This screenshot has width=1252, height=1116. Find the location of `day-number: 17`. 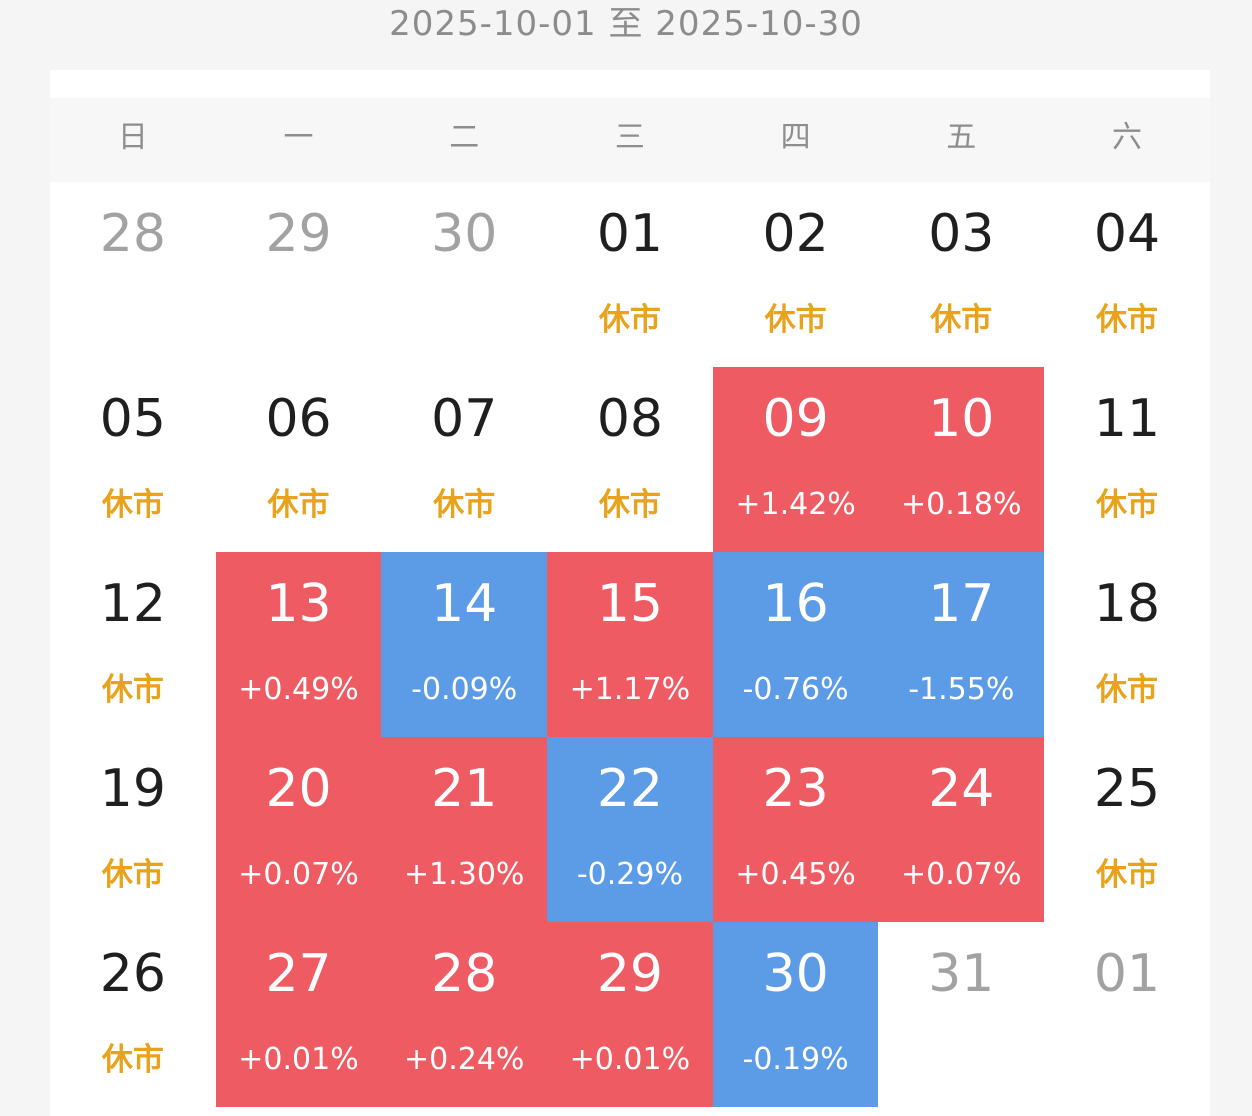

day-number: 17 is located at coordinates (961, 604).